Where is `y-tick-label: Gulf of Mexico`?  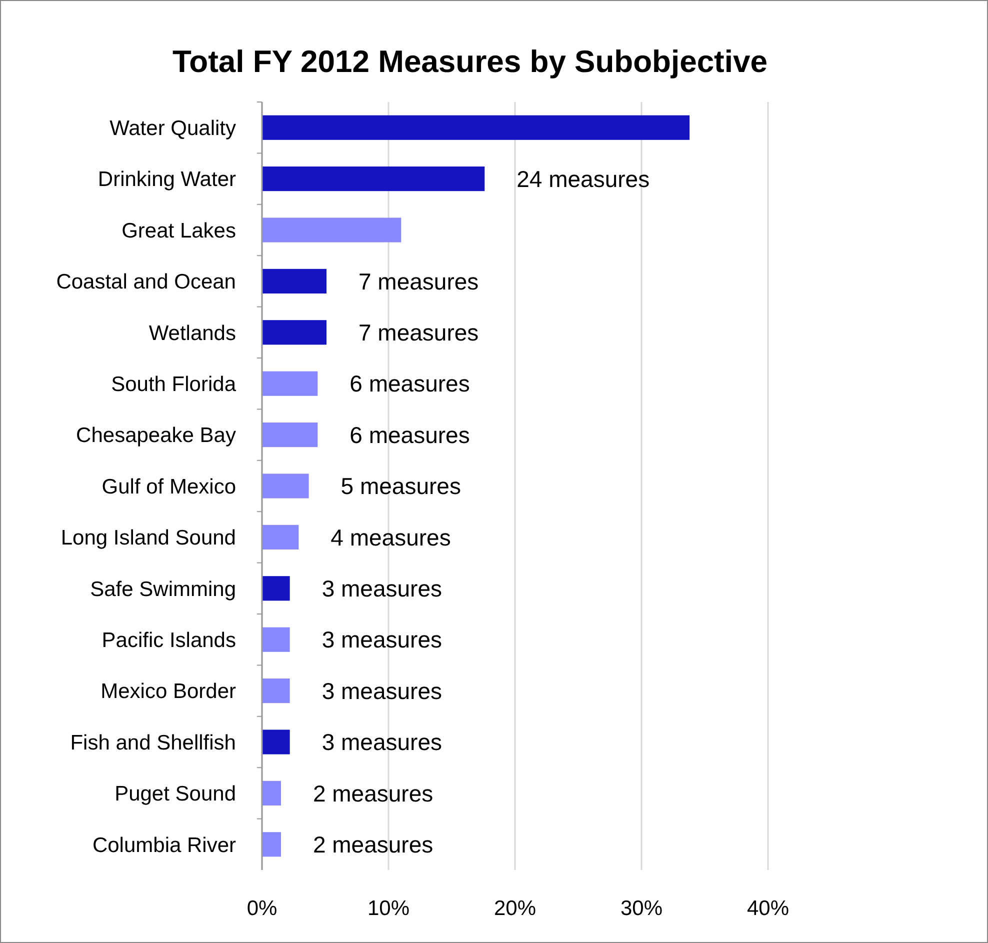
y-tick-label: Gulf of Mexico is located at coordinates (169, 486).